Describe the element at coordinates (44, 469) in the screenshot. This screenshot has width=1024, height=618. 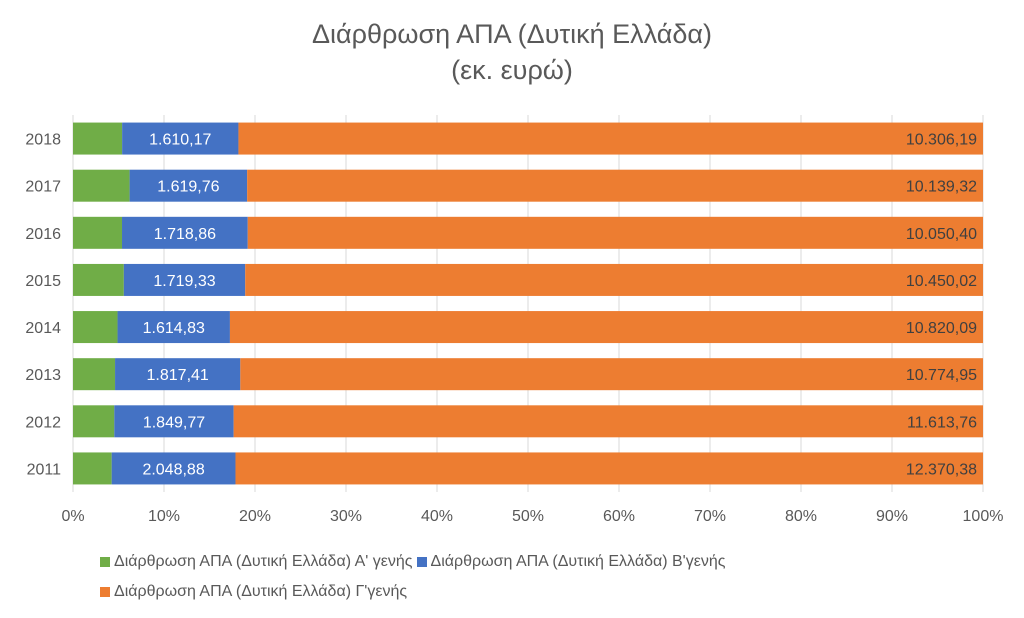
I see `y-tick-label: 2011` at that location.